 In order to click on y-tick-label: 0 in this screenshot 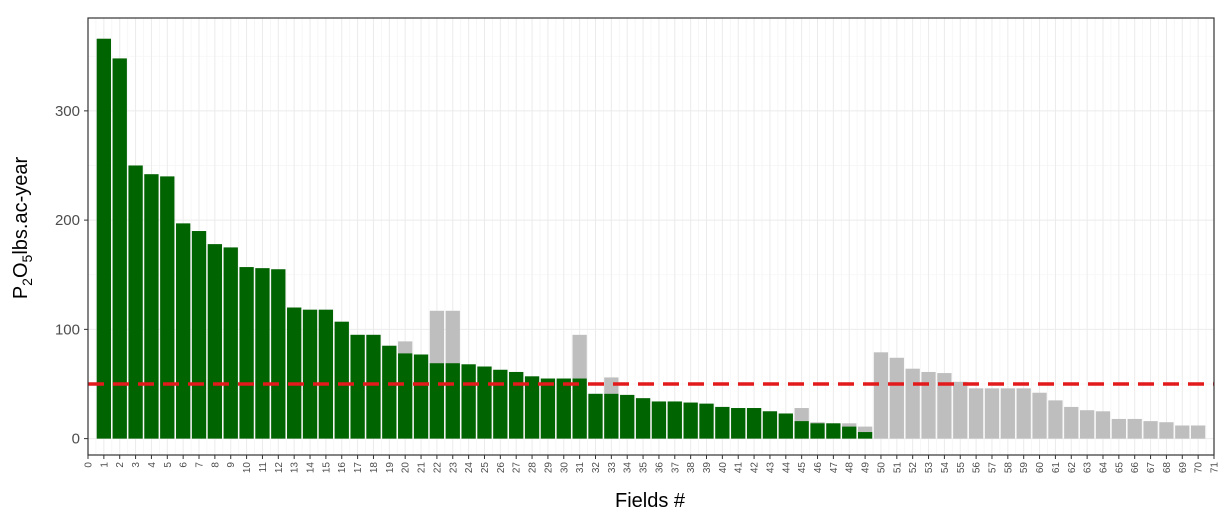, I will do `click(76, 439)`.